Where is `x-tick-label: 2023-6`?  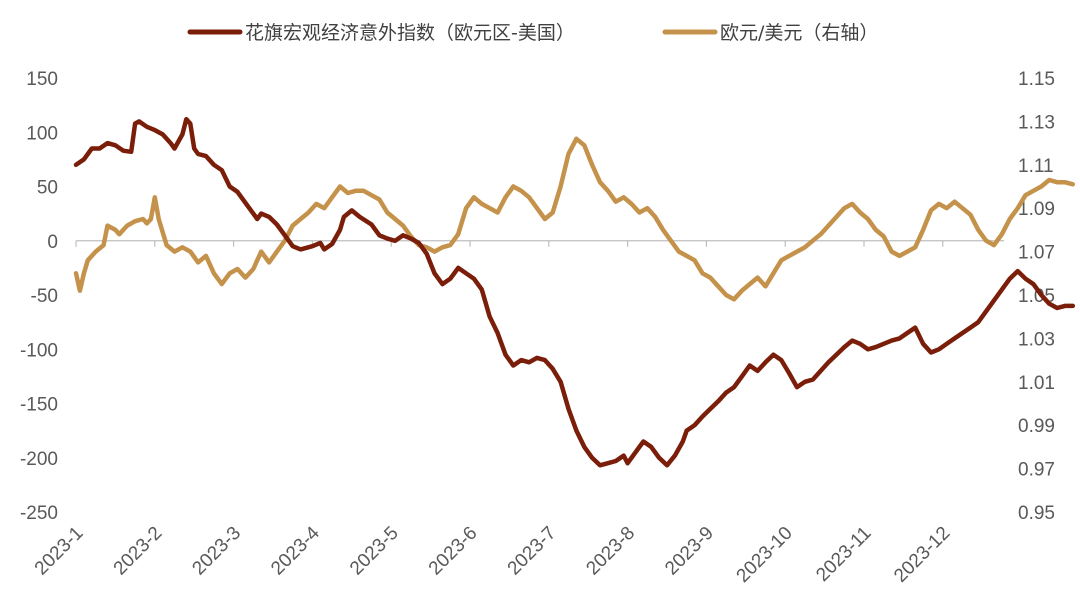 x-tick-label: 2023-6 is located at coordinates (453, 551).